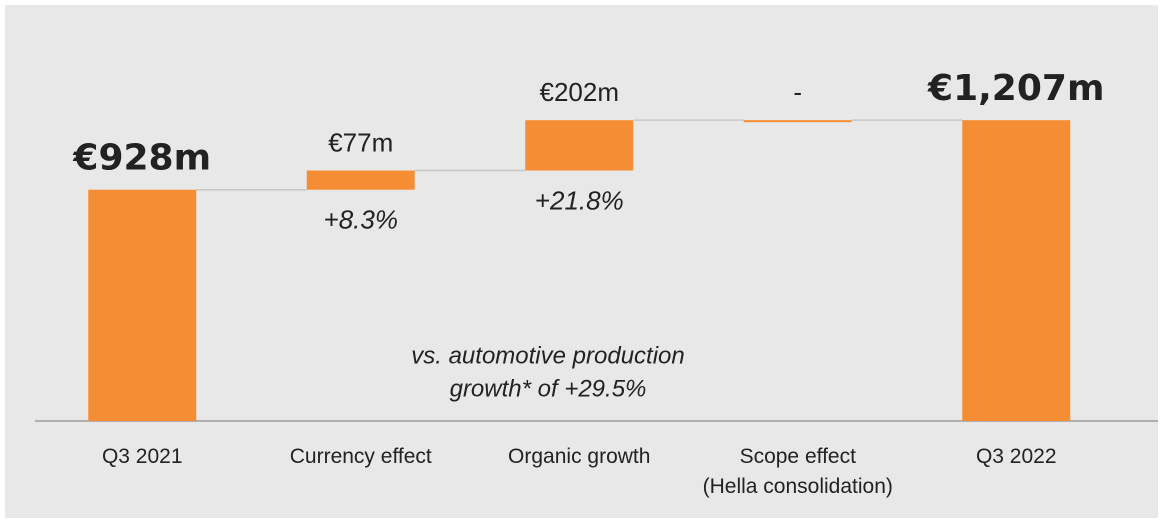 The image size is (1163, 528). Describe the element at coordinates (1016, 456) in the screenshot. I see `x-tick-label: Q3 2022` at that location.